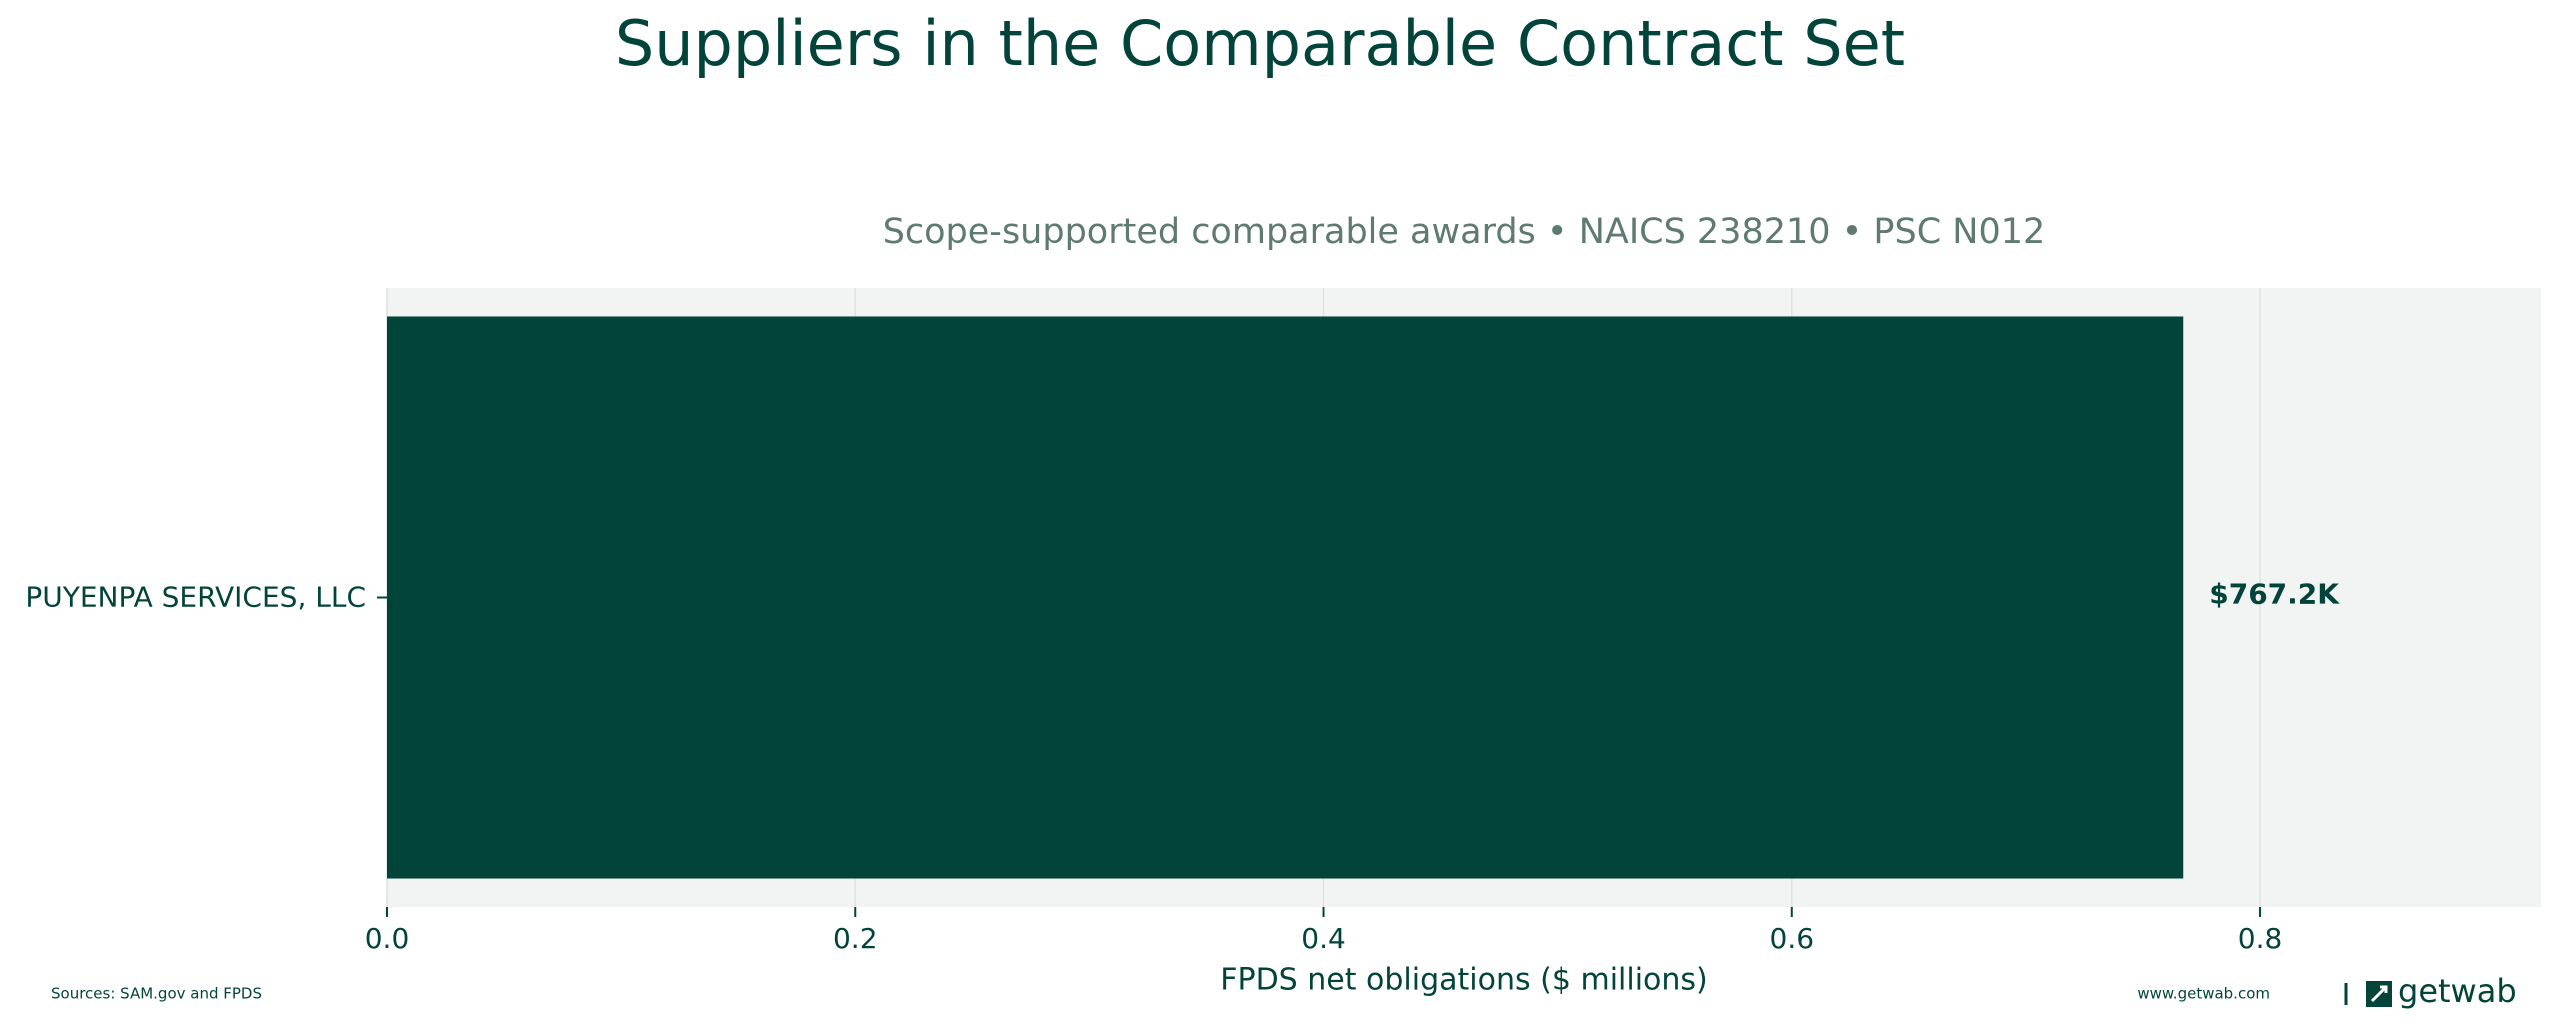  Describe the element at coordinates (855, 938) in the screenshot. I see `x-tick-label: 0.2` at that location.